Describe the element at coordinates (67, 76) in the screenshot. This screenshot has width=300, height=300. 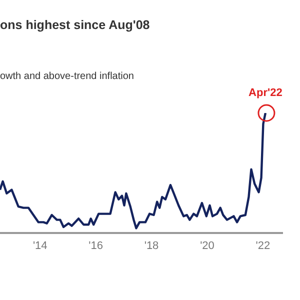
I see `chart-subtitle: owth and above-trend inflation` at that location.